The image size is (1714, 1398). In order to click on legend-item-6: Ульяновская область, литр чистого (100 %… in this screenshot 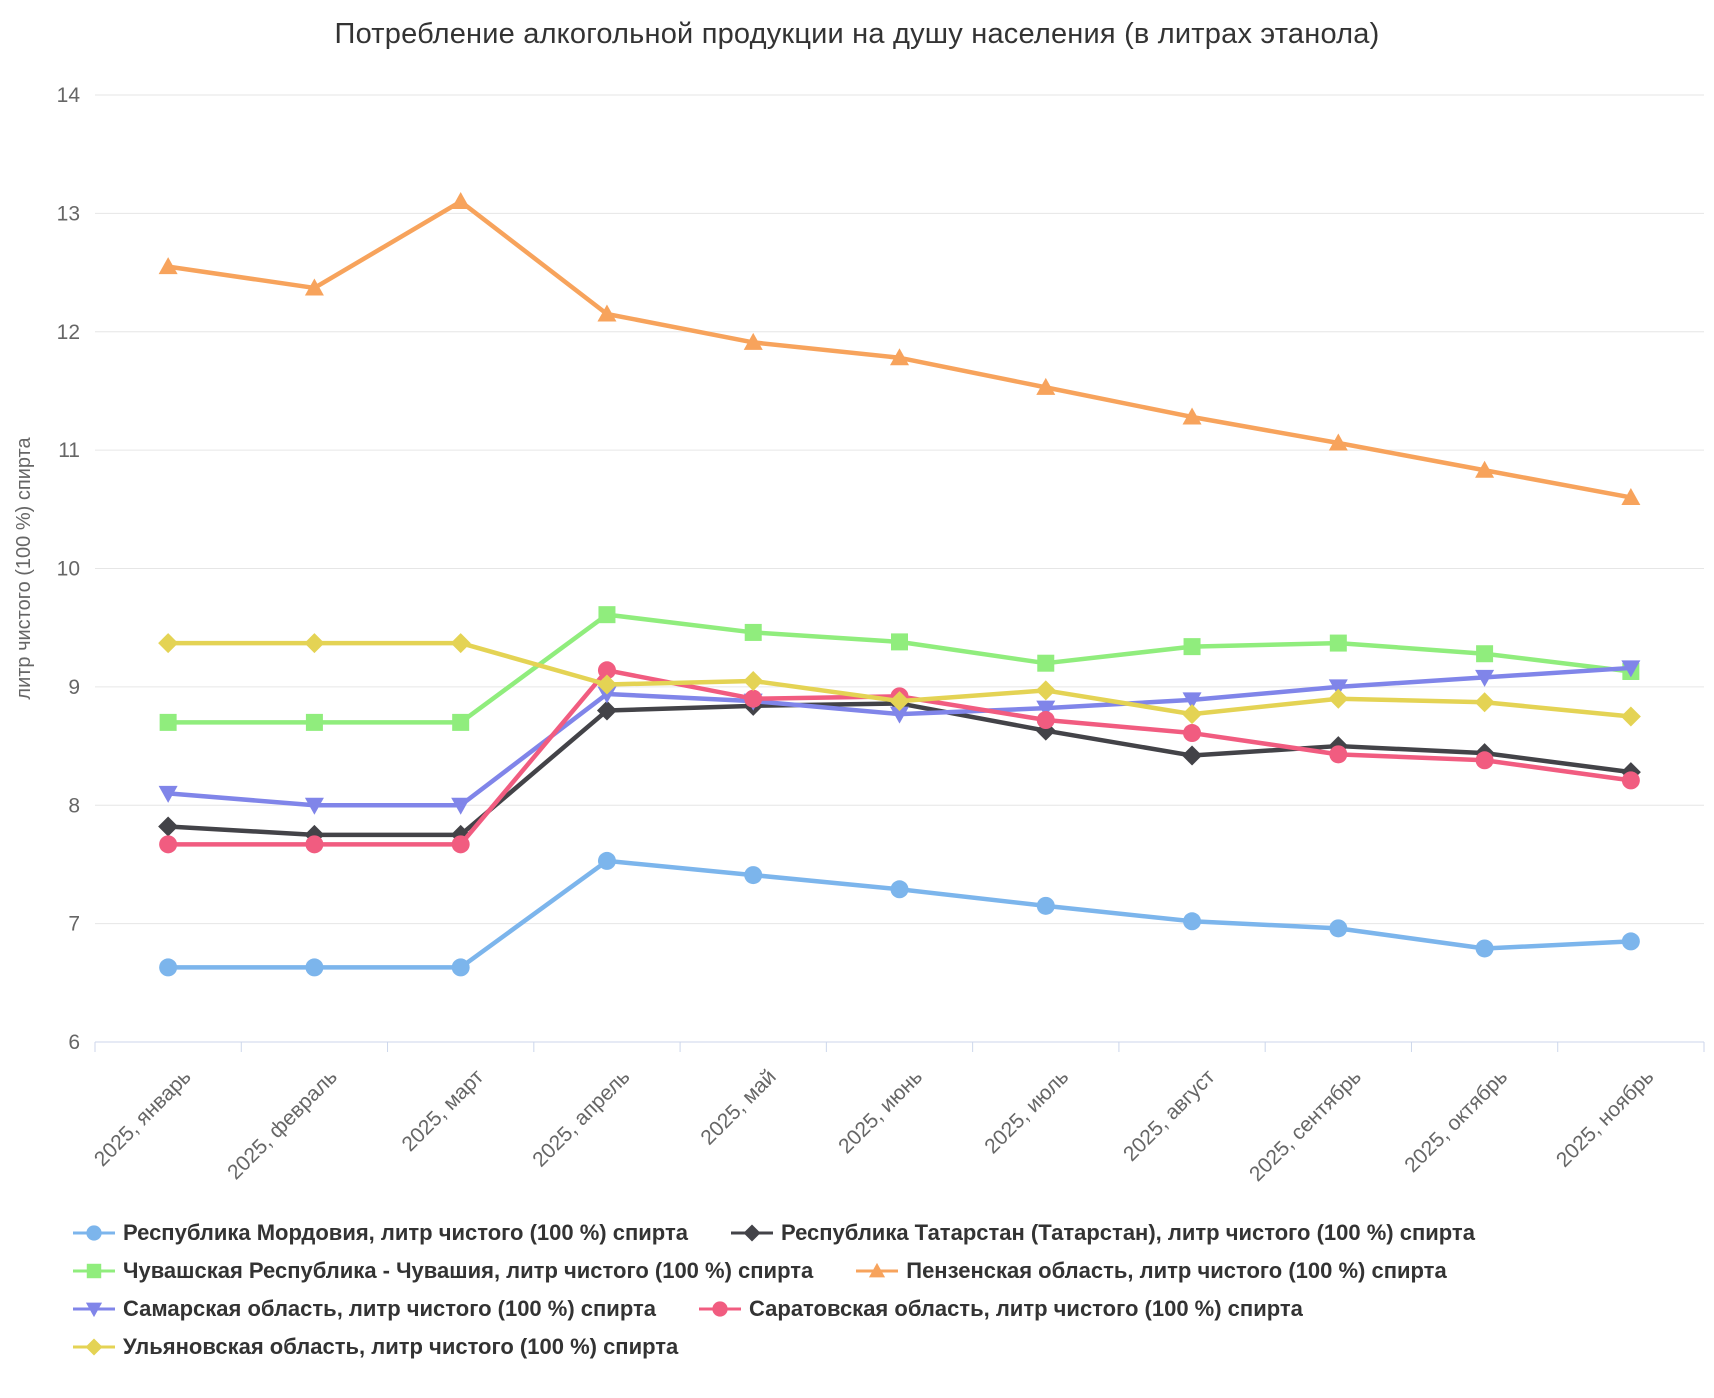, I will do `click(375, 1347)`.